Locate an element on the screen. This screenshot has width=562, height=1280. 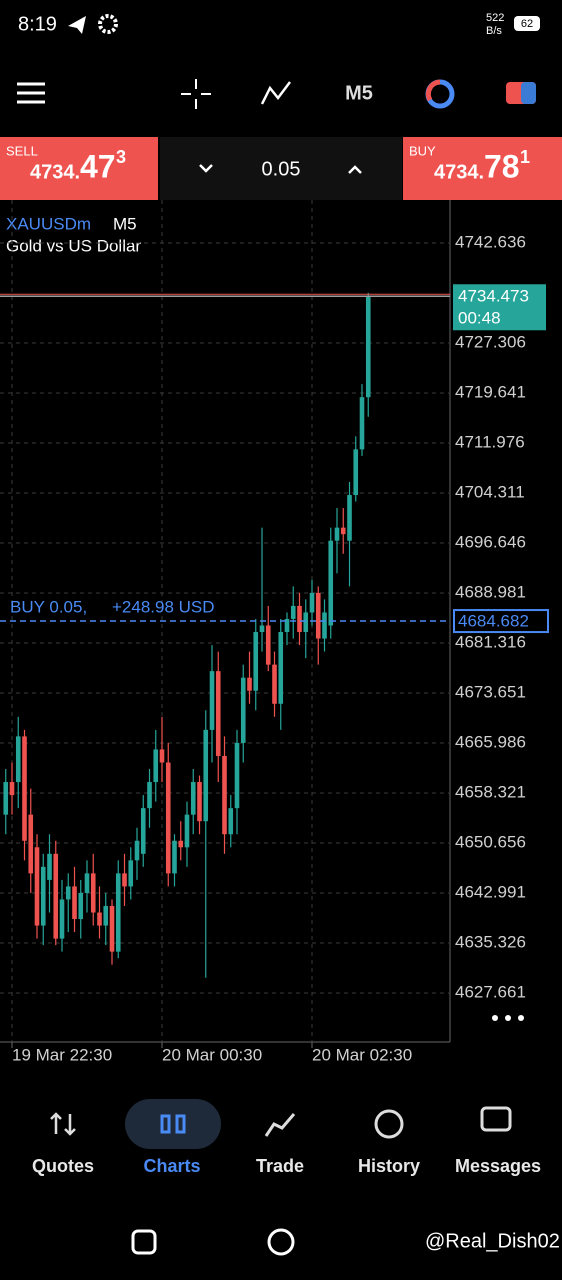
volume: 0.05 is located at coordinates (281, 169).